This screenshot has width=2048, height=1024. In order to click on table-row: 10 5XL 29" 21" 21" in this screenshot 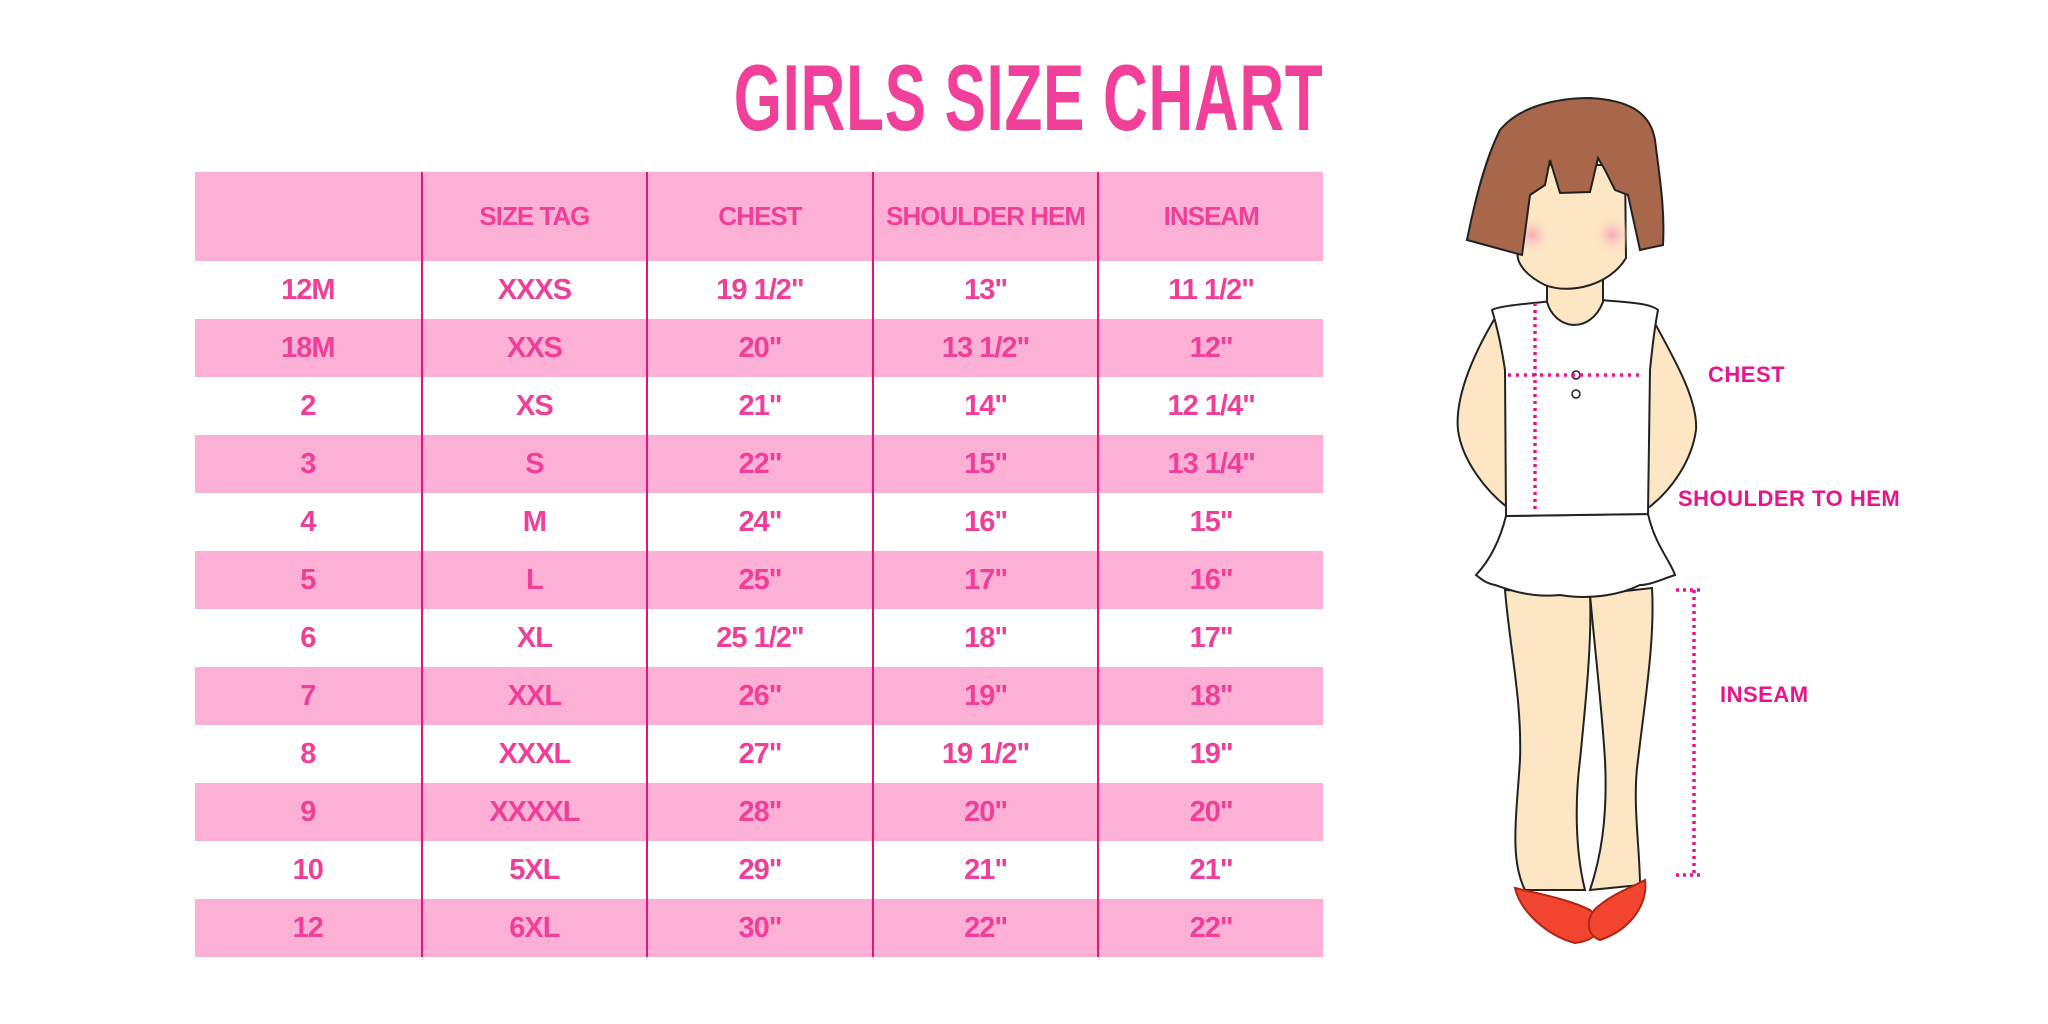, I will do `click(759, 870)`.